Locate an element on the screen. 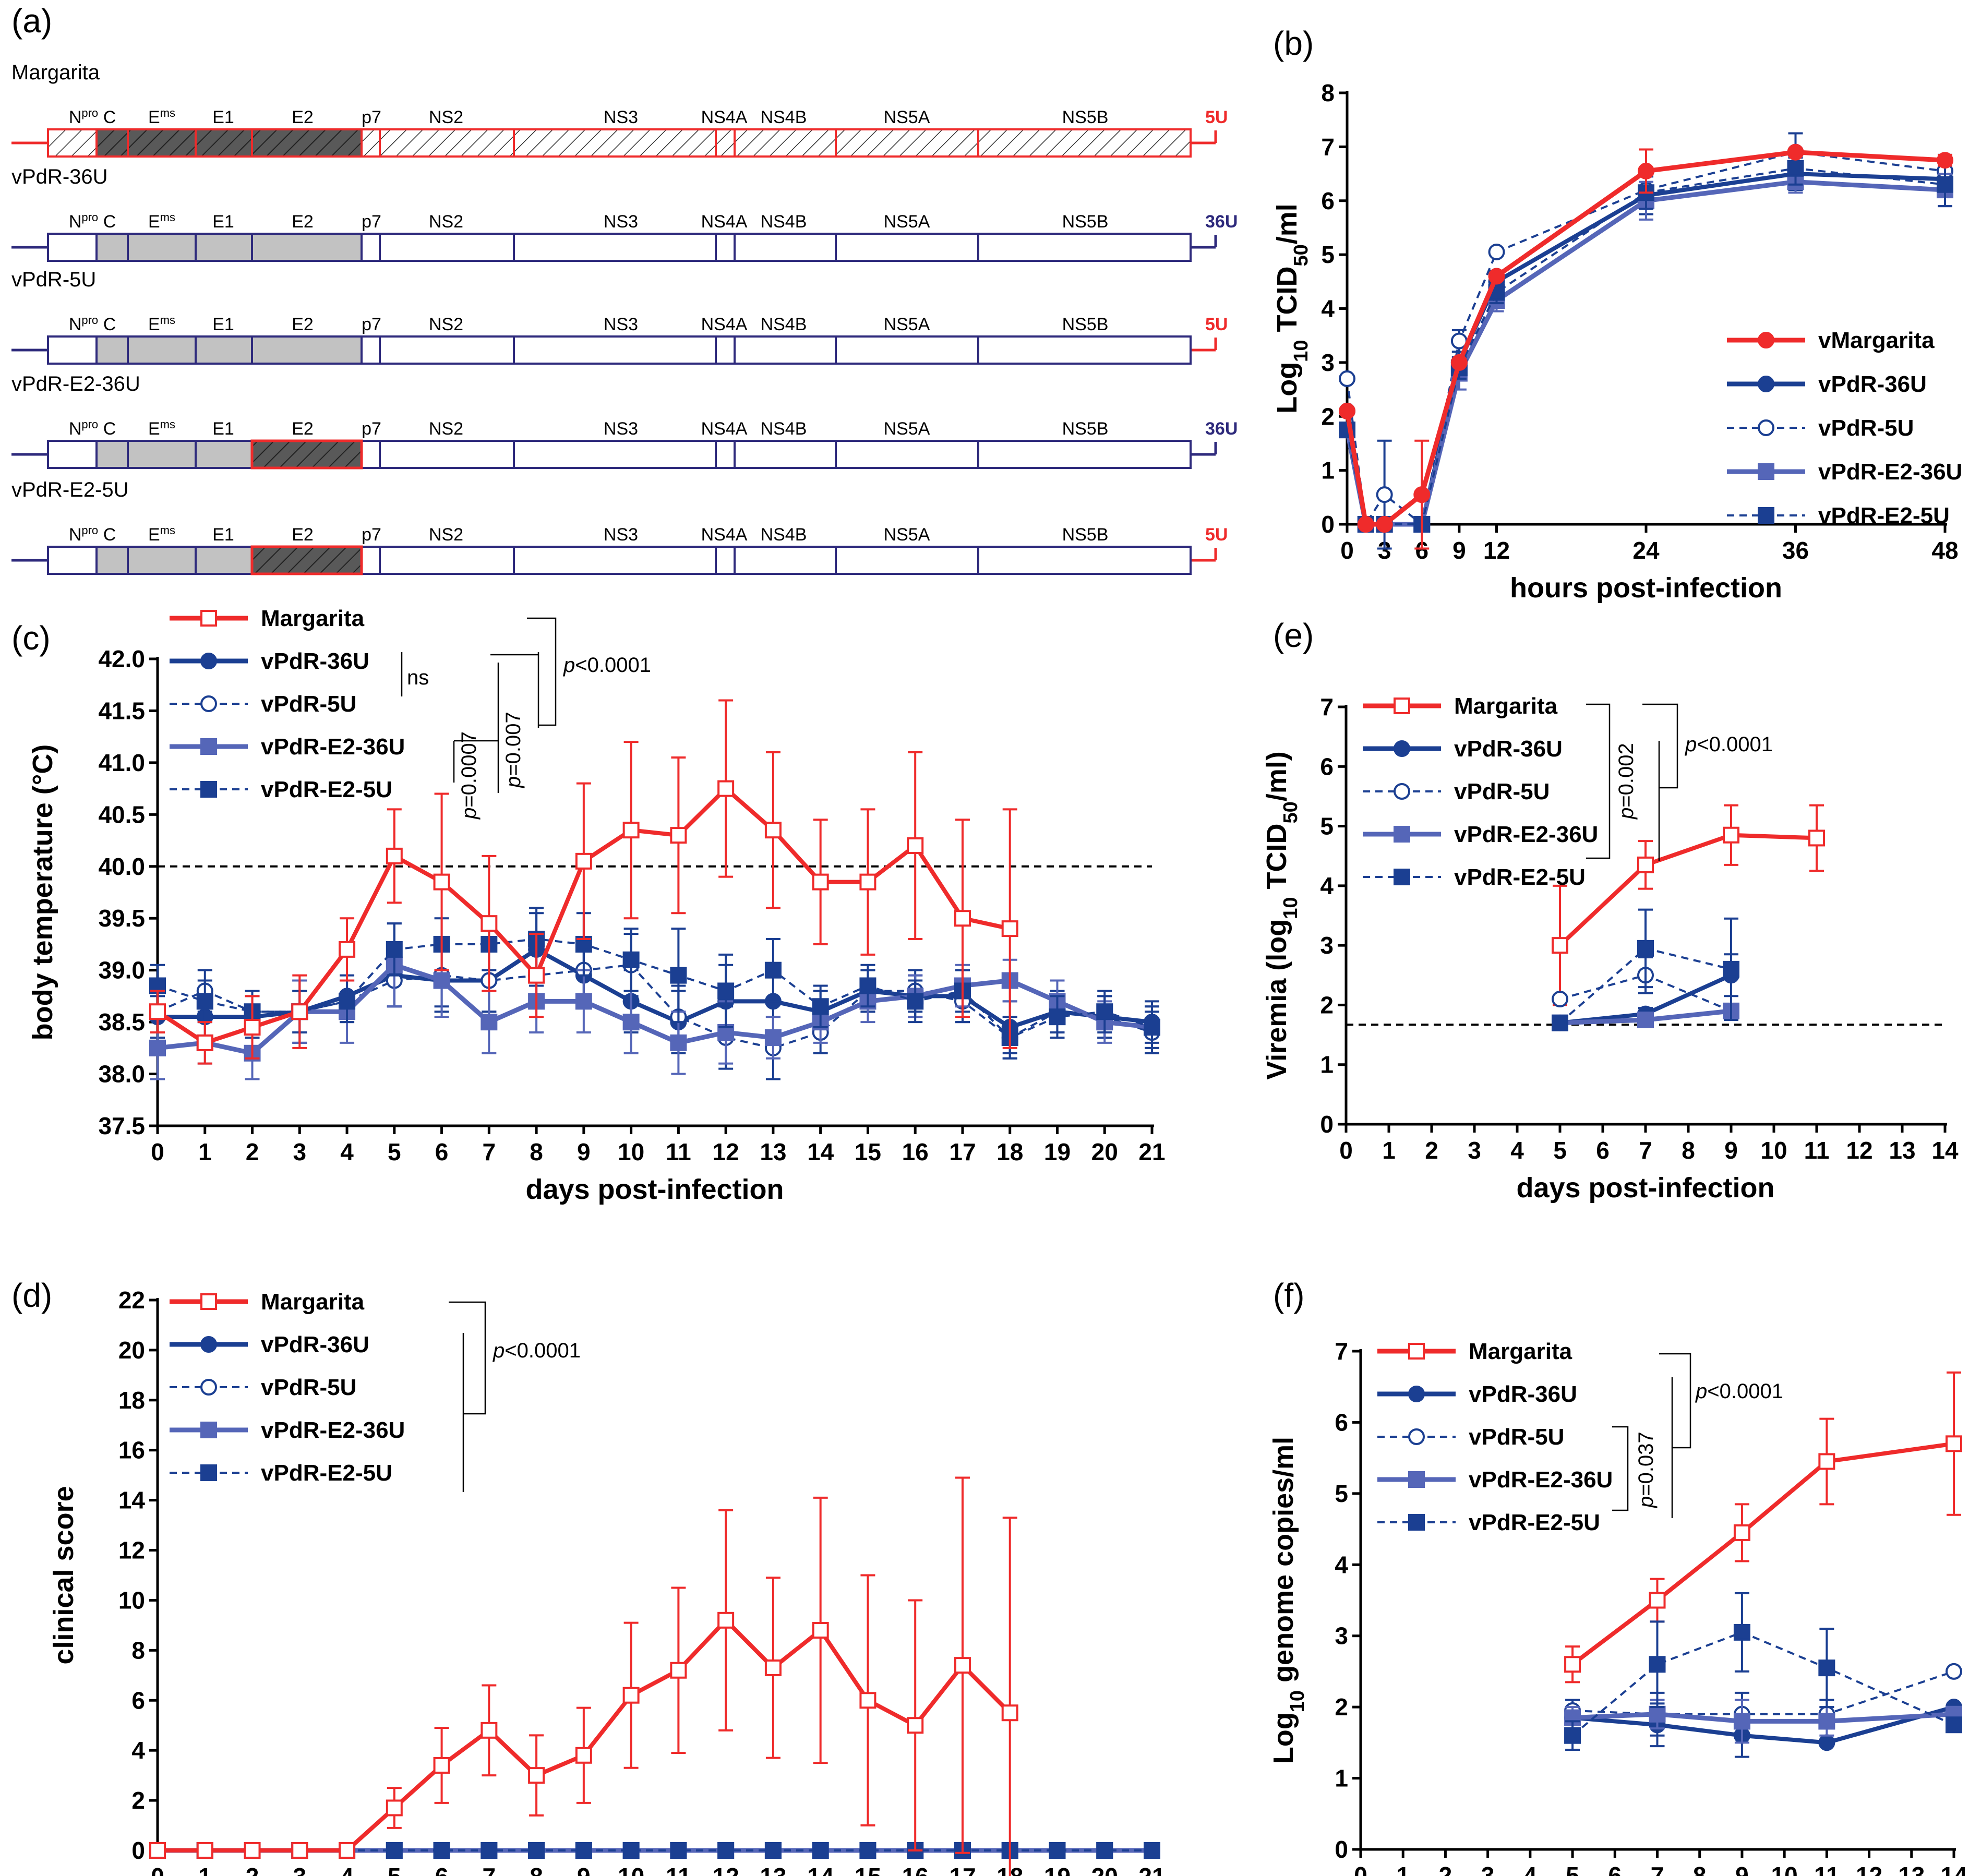  y-tick-label: 8 is located at coordinates (1328, 93).